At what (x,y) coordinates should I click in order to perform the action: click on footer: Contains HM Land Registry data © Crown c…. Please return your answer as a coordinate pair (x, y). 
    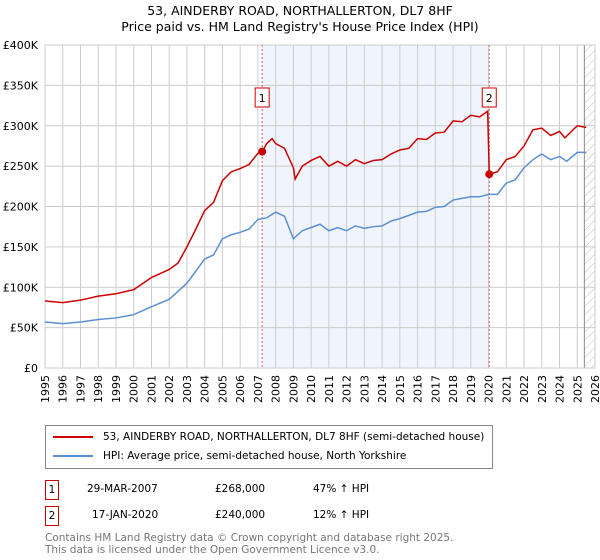
    Looking at the image, I should click on (249, 544).